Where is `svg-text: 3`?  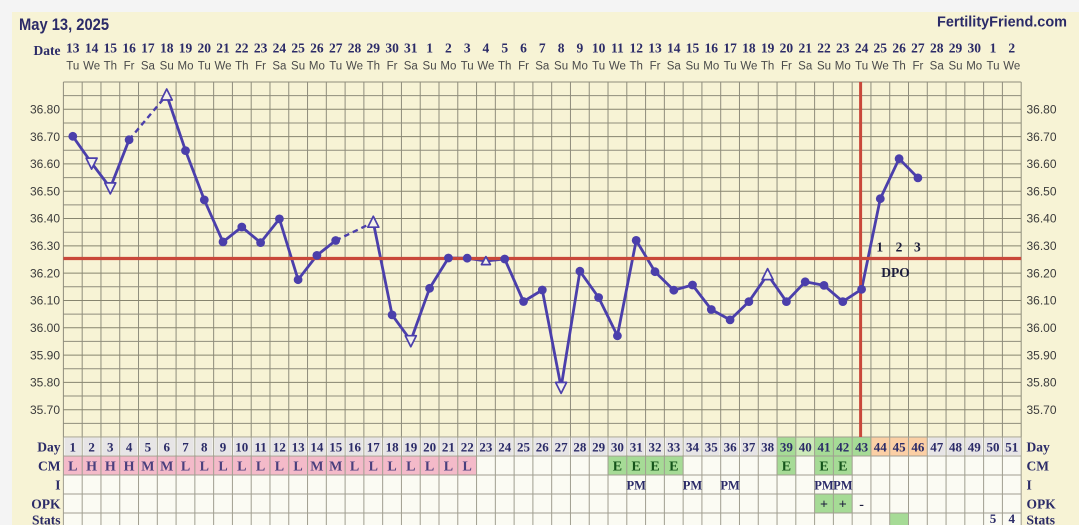 svg-text: 3 is located at coordinates (467, 48).